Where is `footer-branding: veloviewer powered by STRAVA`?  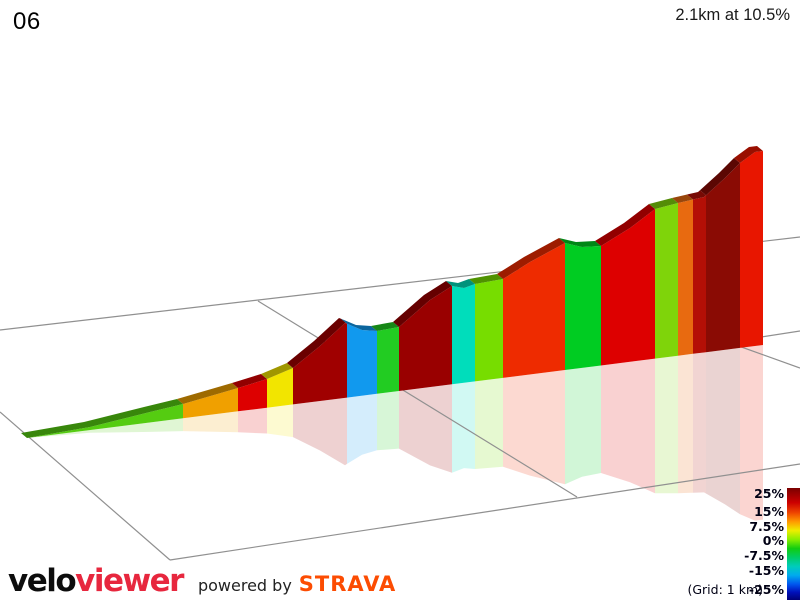
footer-branding: veloviewer powered by STRAVA is located at coordinates (202, 581).